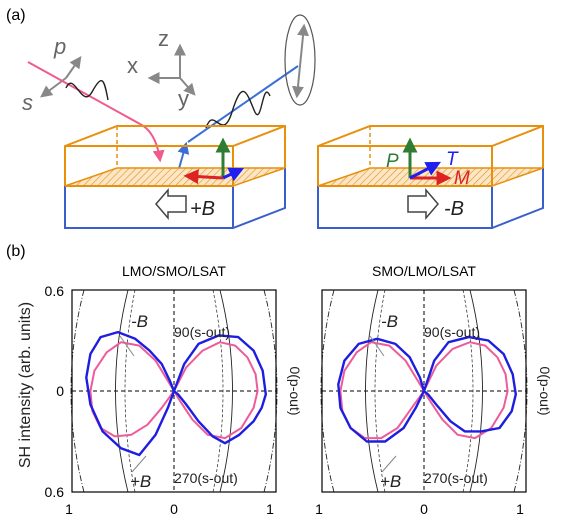 Image resolution: width=563 pixels, height=522 pixels. I want to click on left-device: +B, so click(175, 177).